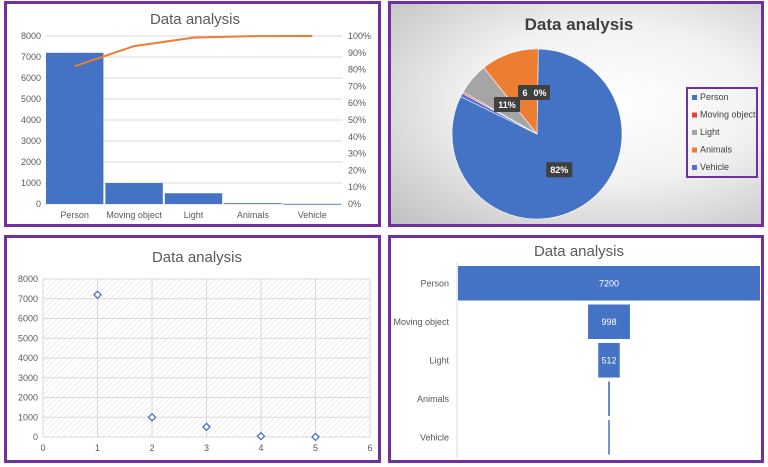 The width and height of the screenshot is (768, 467). Describe the element at coordinates (369, 448) in the screenshot. I see `x-tick-label: 6` at that location.